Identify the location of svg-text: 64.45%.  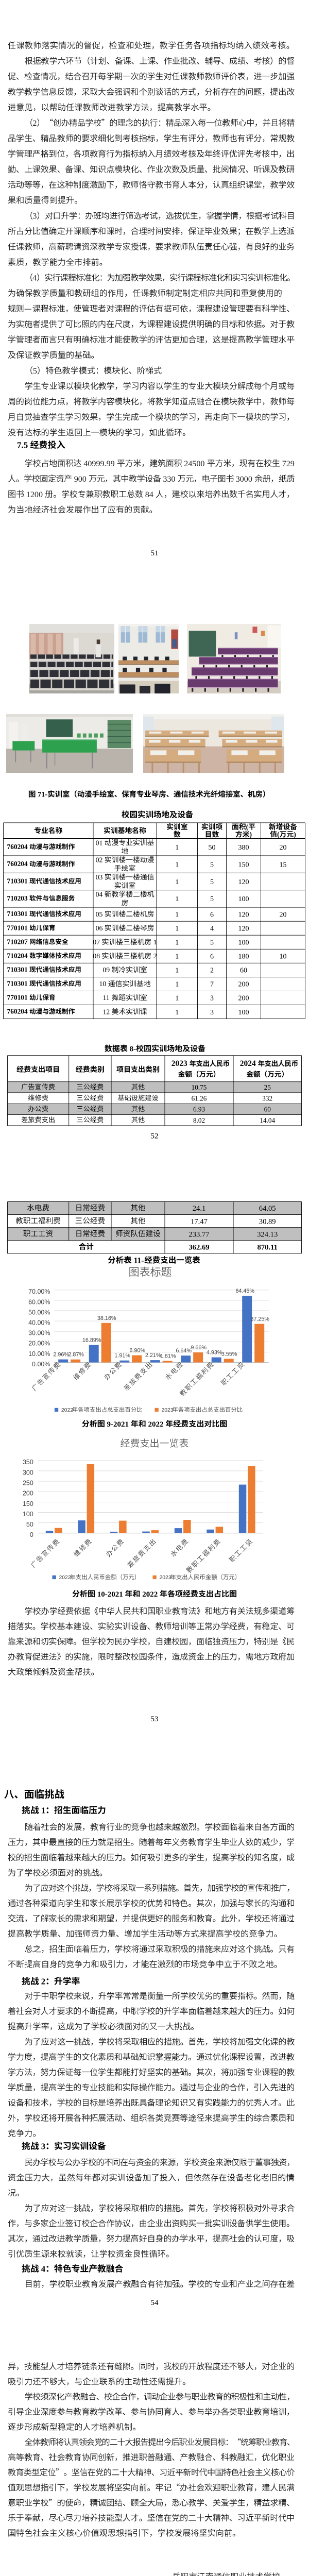
(244, 1291).